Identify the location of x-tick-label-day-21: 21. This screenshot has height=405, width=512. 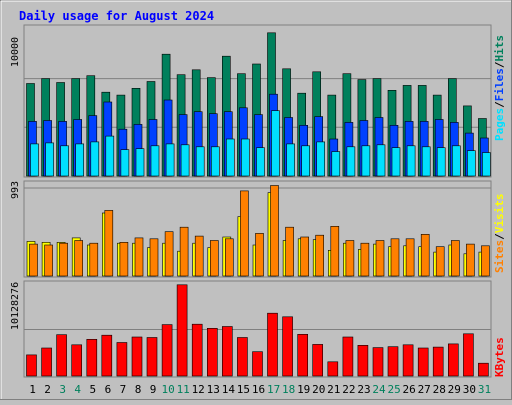
(333, 389).